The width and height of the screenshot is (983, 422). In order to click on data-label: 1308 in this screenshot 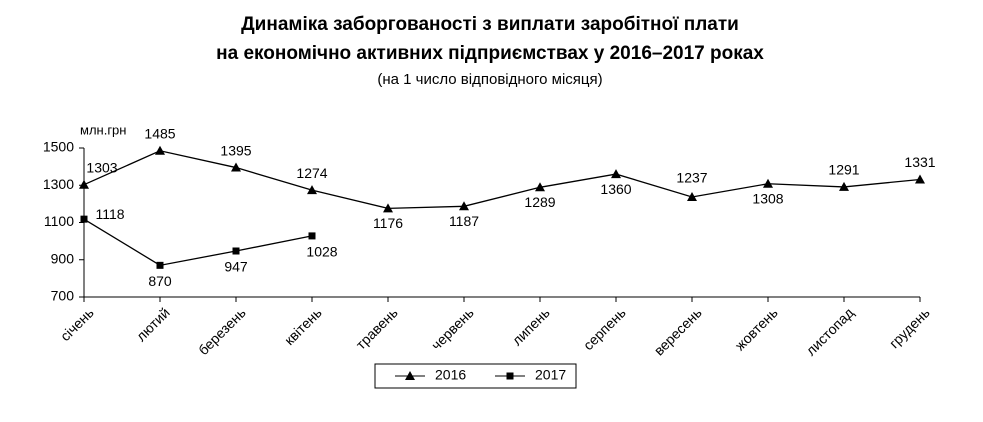, I will do `click(767, 198)`.